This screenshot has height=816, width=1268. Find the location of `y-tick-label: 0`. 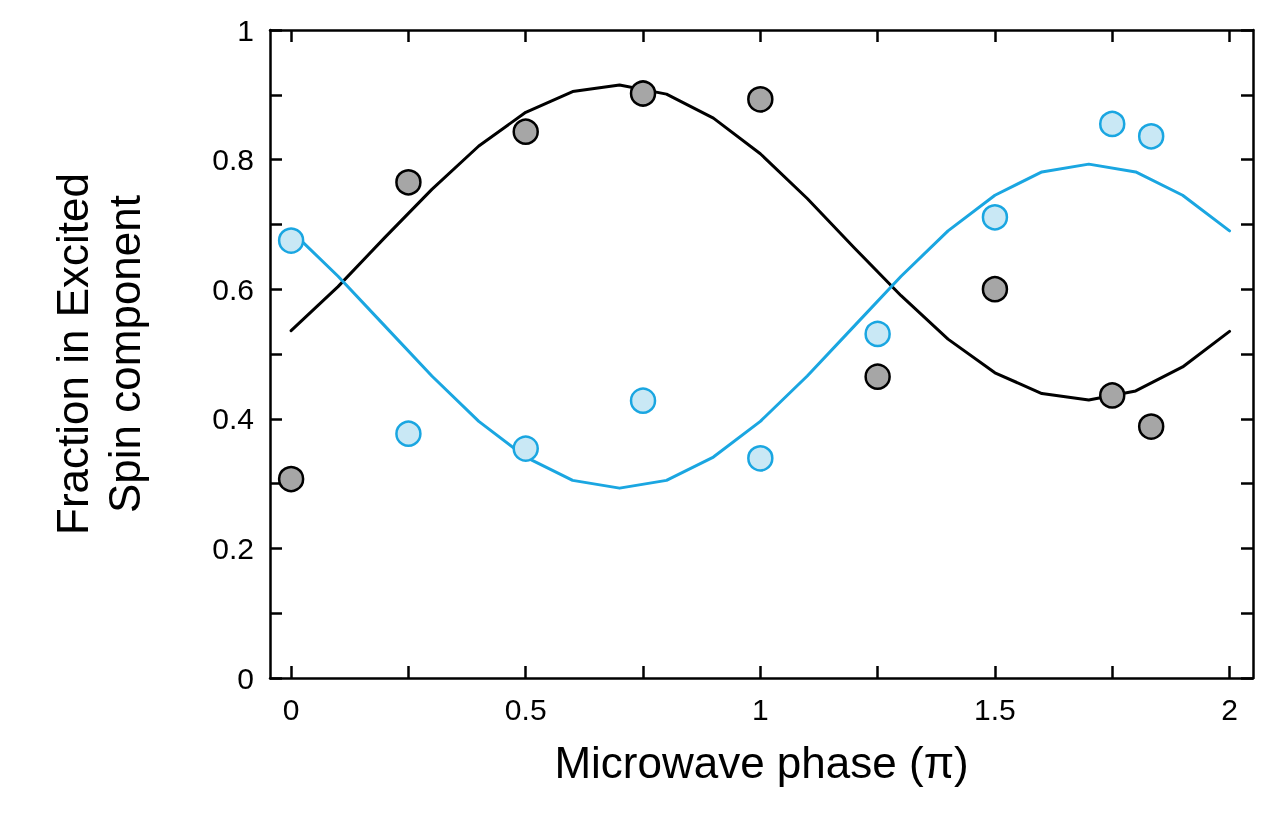

y-tick-label: 0 is located at coordinates (245, 678).